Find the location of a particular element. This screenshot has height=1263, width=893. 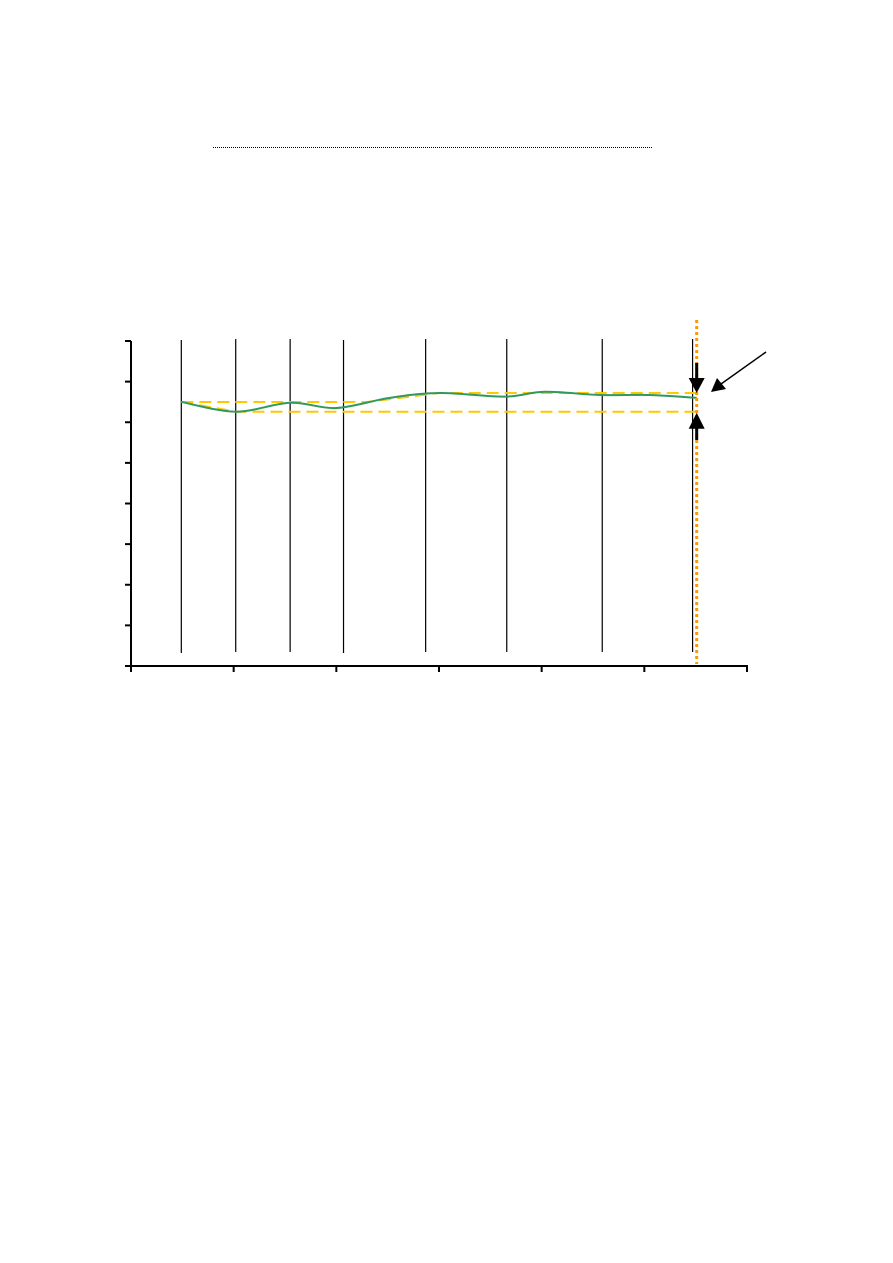

pointer-arrow-icon is located at coordinates (718, 385).